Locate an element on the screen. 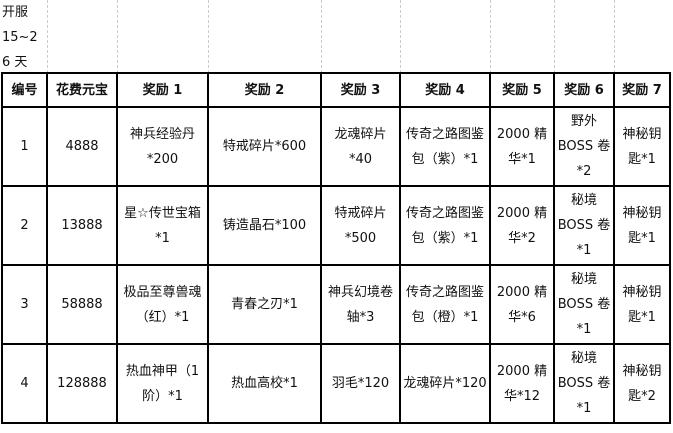 Image resolution: width=673 pixels, height=433 pixels. table-cell: 野外 BOSS 卷 *2 is located at coordinates (584, 146).